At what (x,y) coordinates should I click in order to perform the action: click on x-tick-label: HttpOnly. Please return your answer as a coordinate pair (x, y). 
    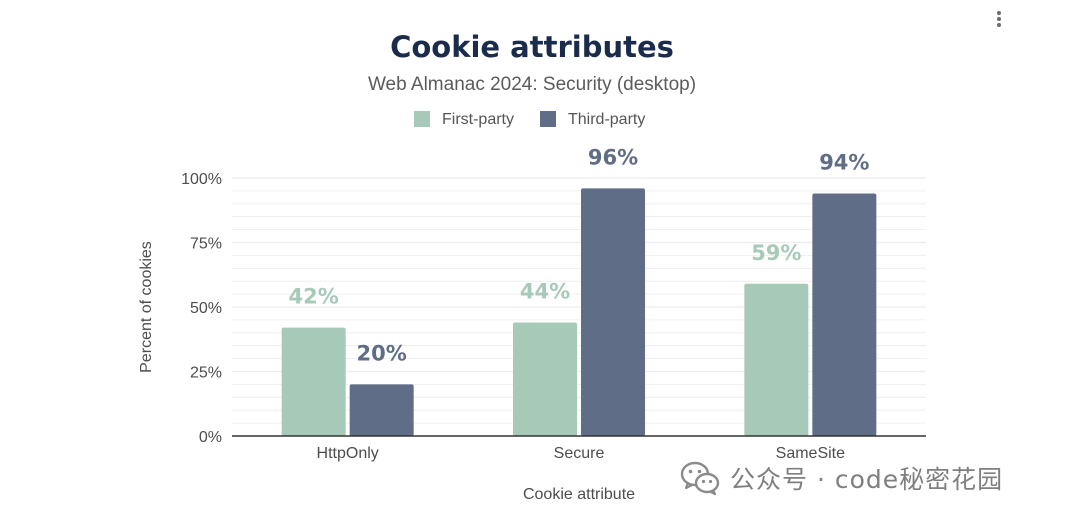
    Looking at the image, I should click on (348, 453).